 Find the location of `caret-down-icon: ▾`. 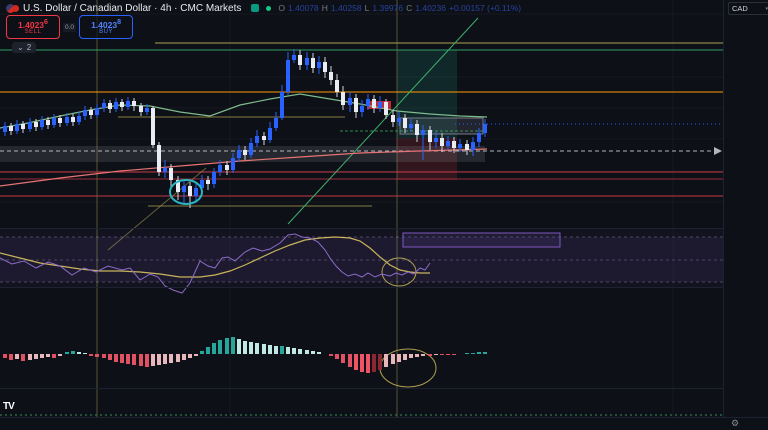

caret-down-icon: ▾ is located at coordinates (766, 8).